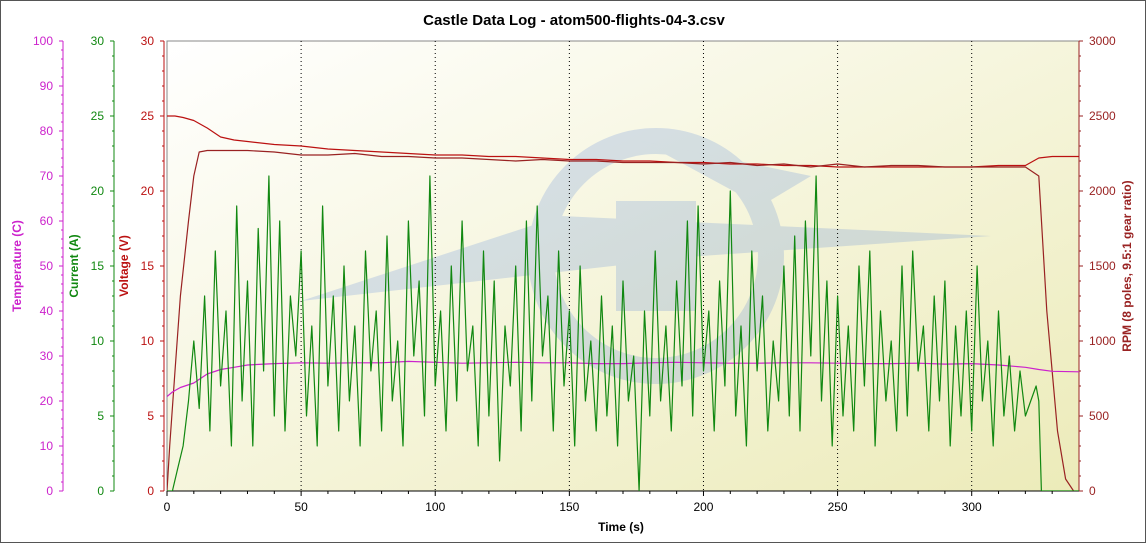 The image size is (1146, 544). I want to click on temperature-tick-label: 10, so click(47, 446).